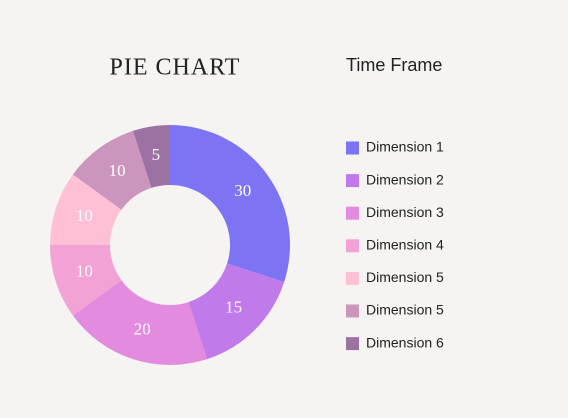 The height and width of the screenshot is (418, 568). What do you see at coordinates (405, 245) in the screenshot?
I see `legend-label: Dimension 4` at bounding box center [405, 245].